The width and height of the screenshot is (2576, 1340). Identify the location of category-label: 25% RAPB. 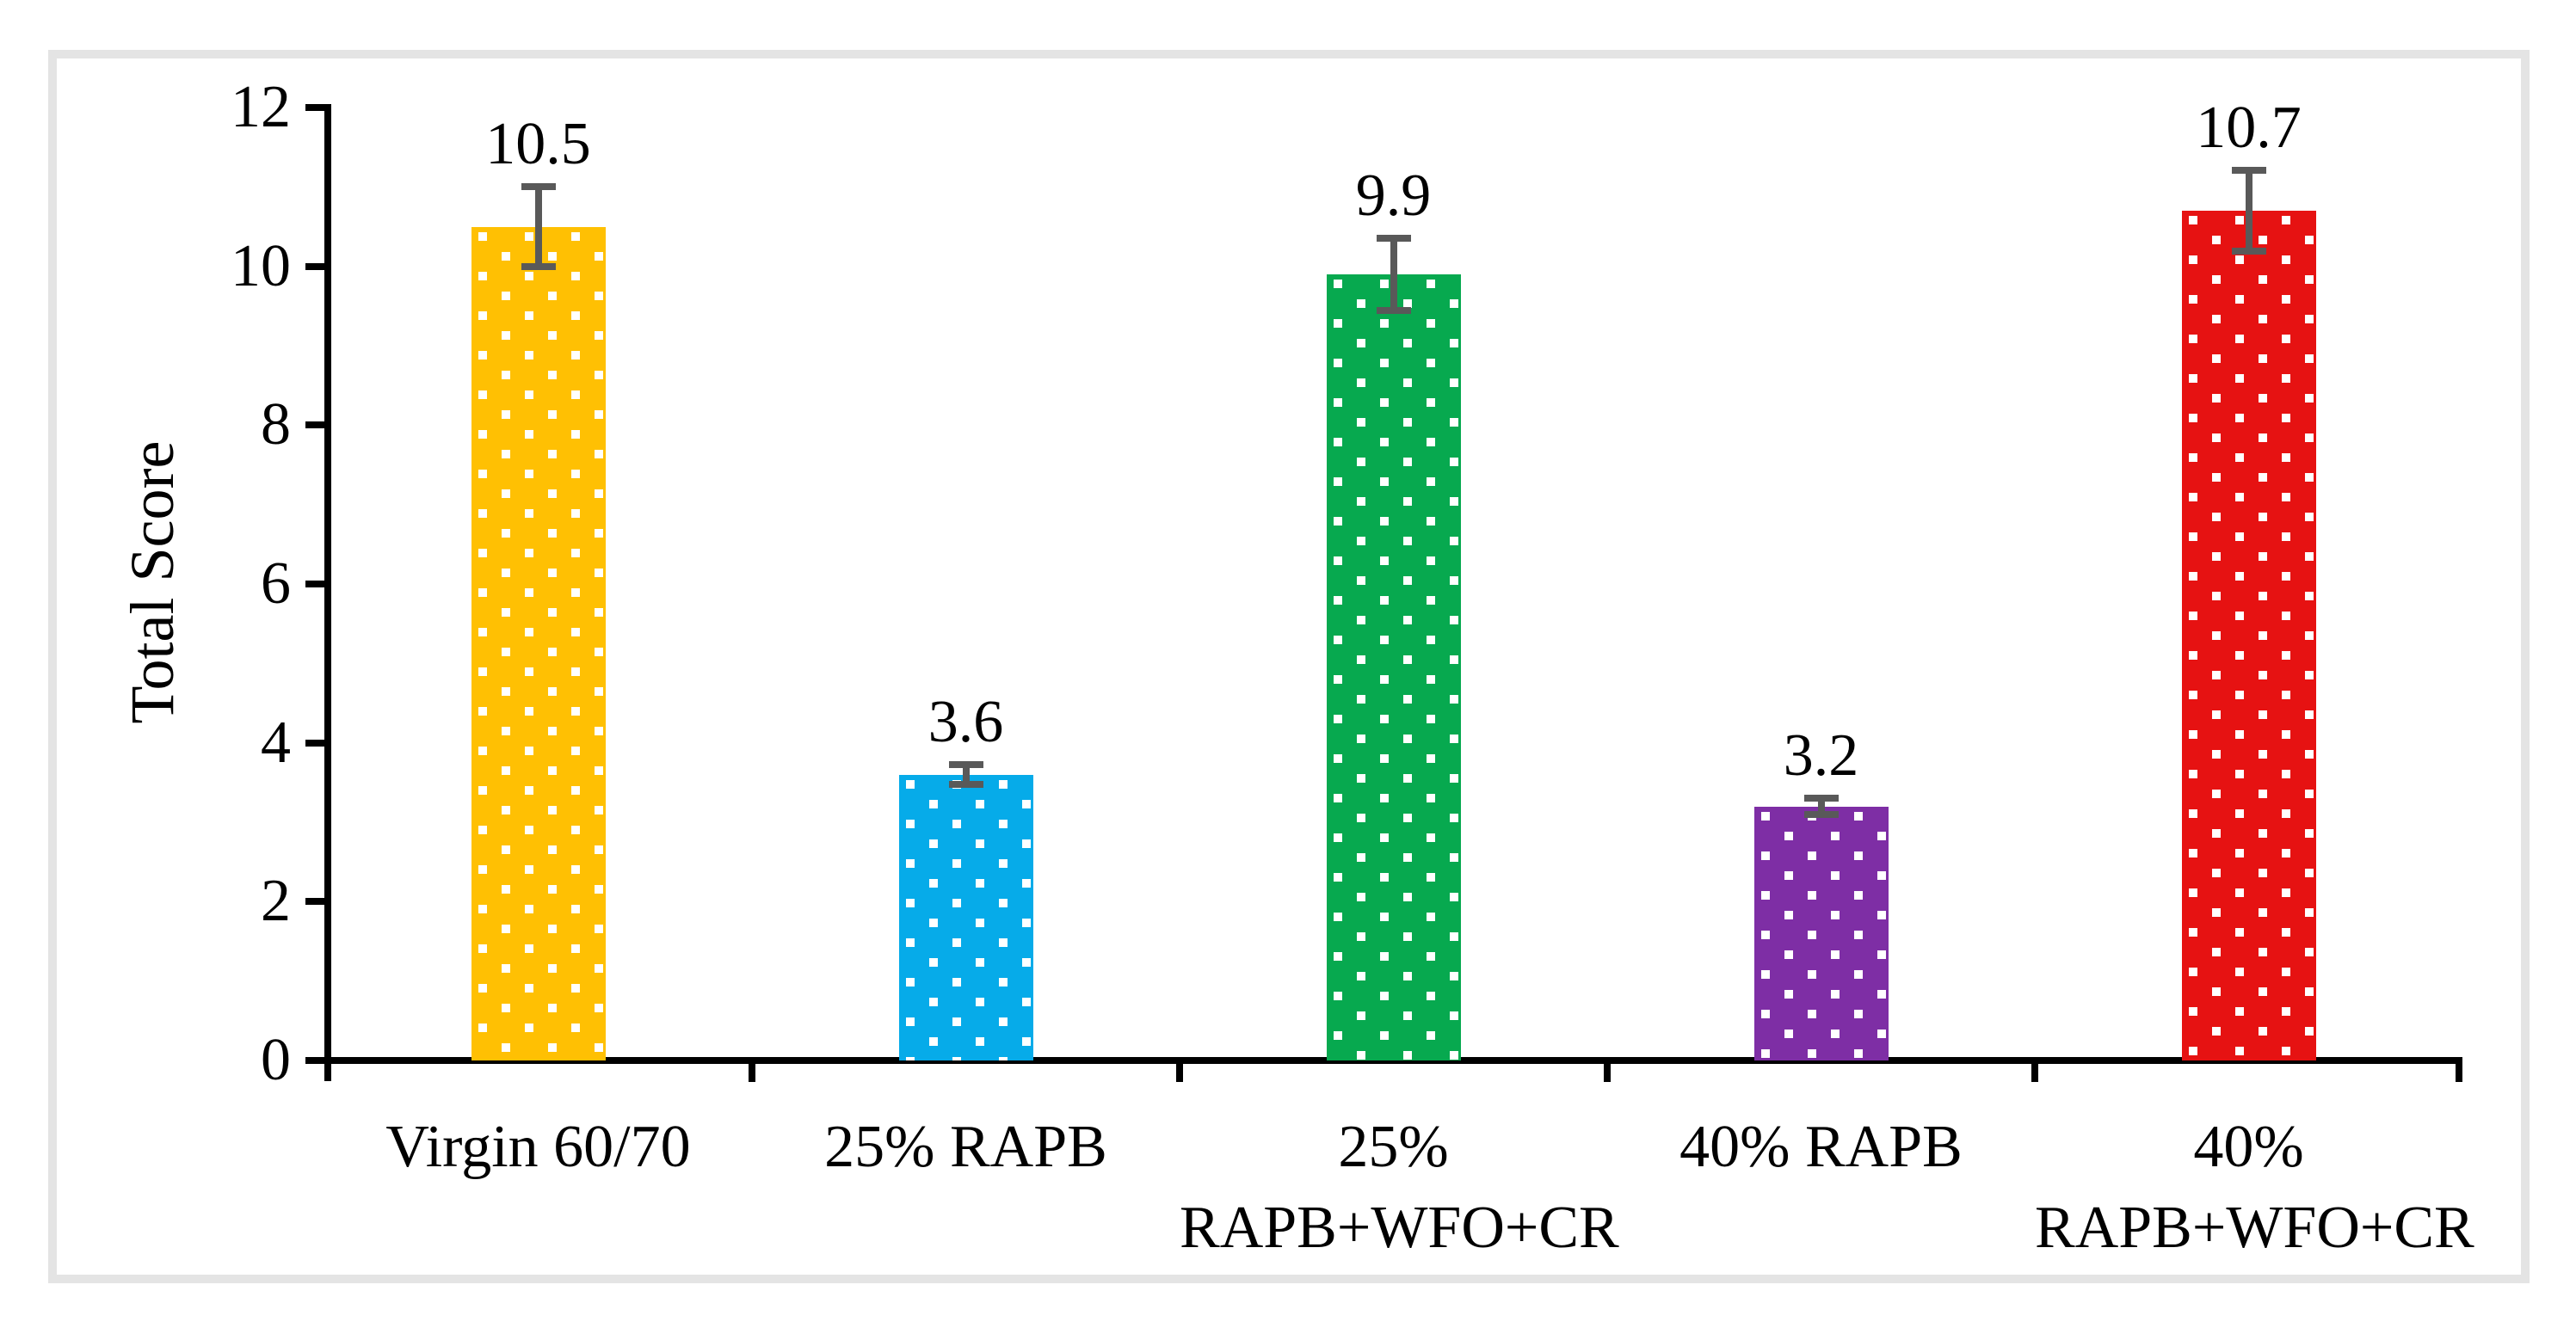
(966, 1147).